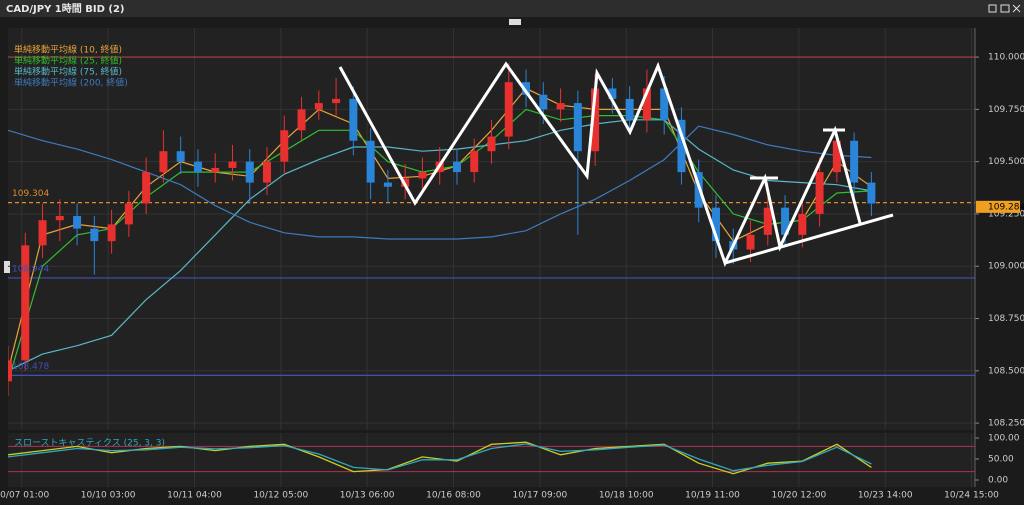 The height and width of the screenshot is (505, 1024). I want to click on y-tick-label: 110.000, so click(1006, 58).